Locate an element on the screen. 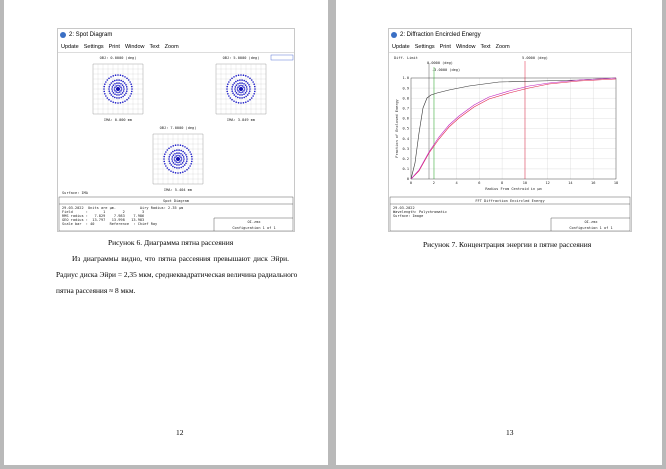 The image size is (666, 469). surface-label: Surface: IMA is located at coordinates (75, 193).